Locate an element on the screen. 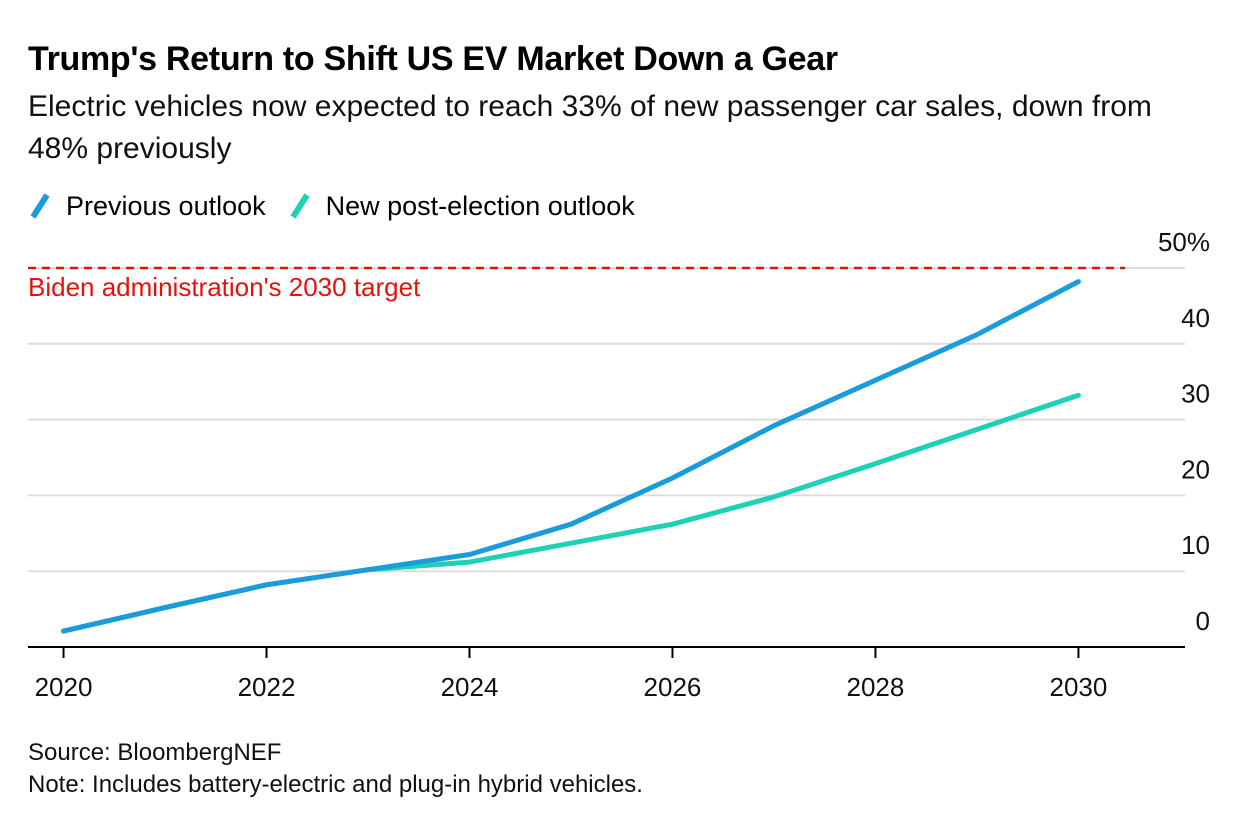 Image resolution: width=1240 pixels, height=824 pixels. x-tick-label-2024: 2024 is located at coordinates (470, 687).